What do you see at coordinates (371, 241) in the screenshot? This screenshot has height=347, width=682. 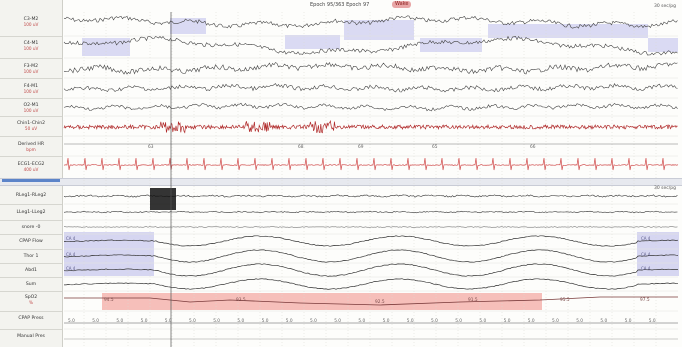 I see `cpap-flow-trace` at bounding box center [371, 241].